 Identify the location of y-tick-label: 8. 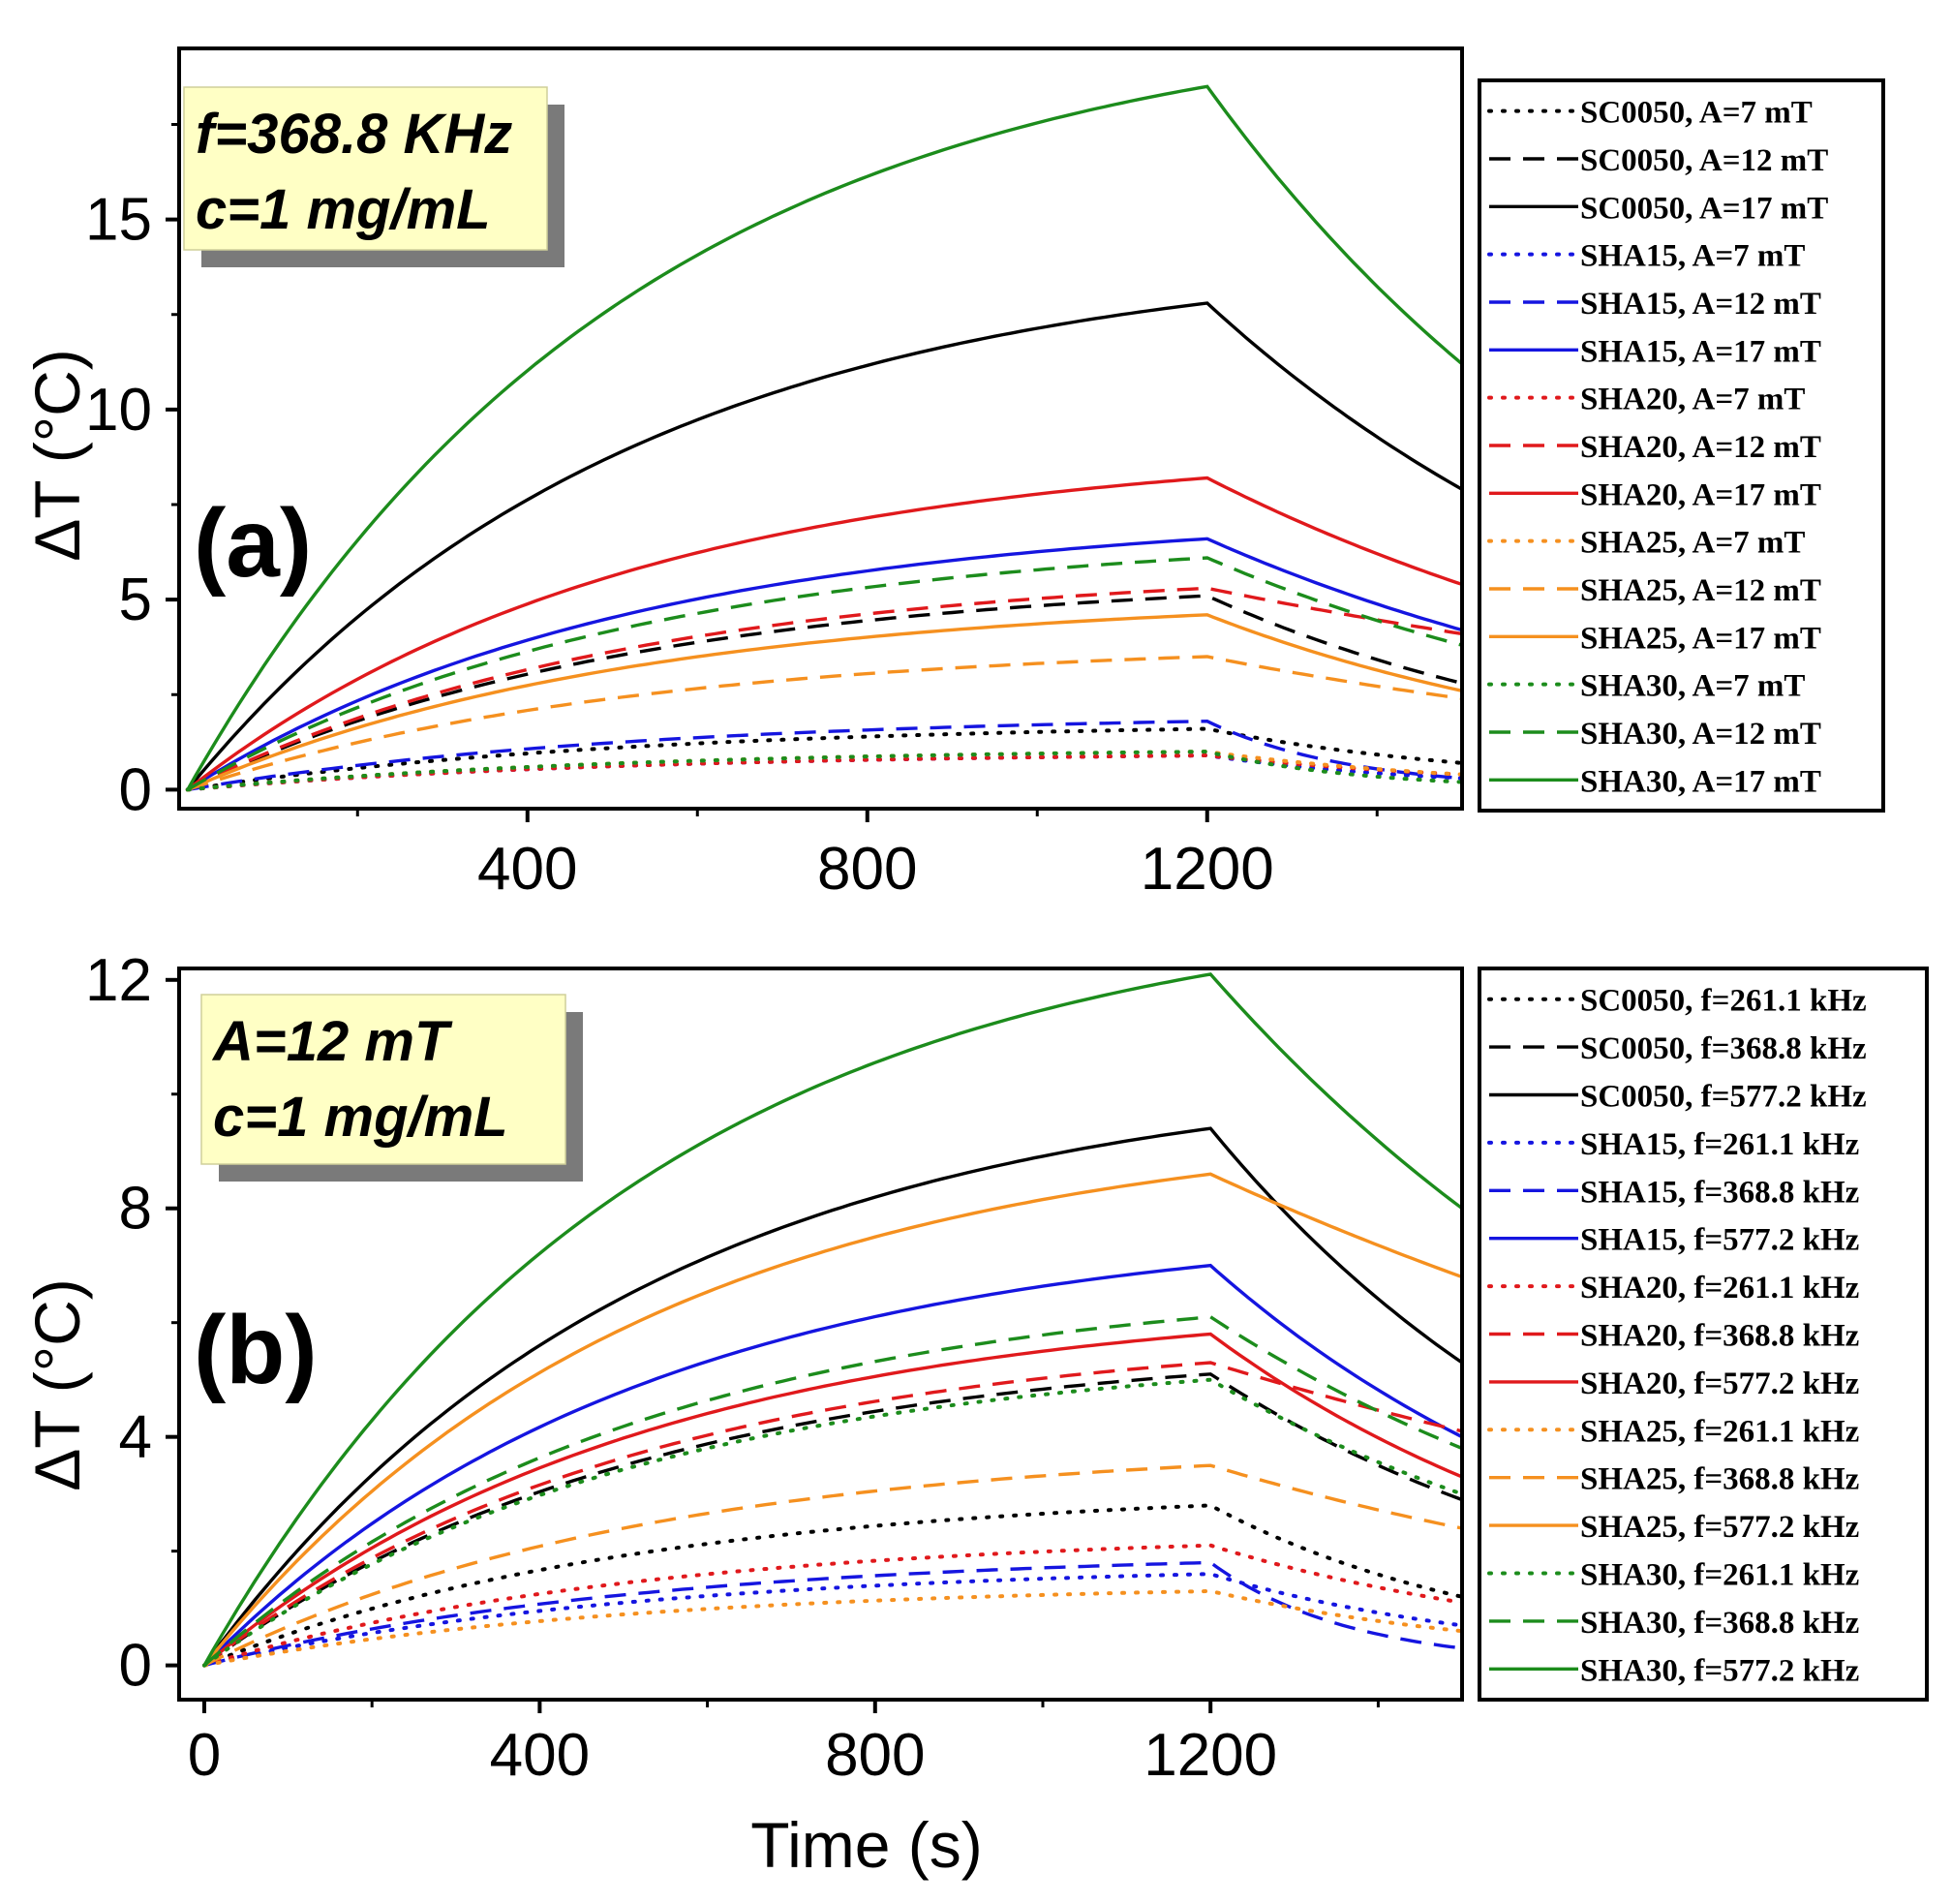
(135, 1209).